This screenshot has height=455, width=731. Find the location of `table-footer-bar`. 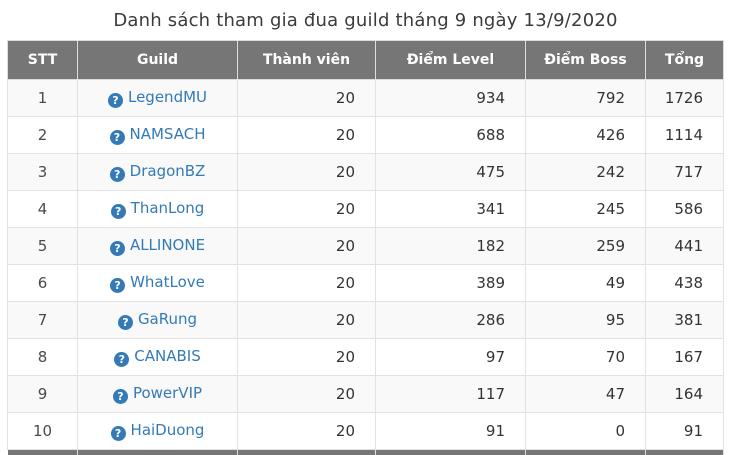

table-footer-bar is located at coordinates (366, 452).